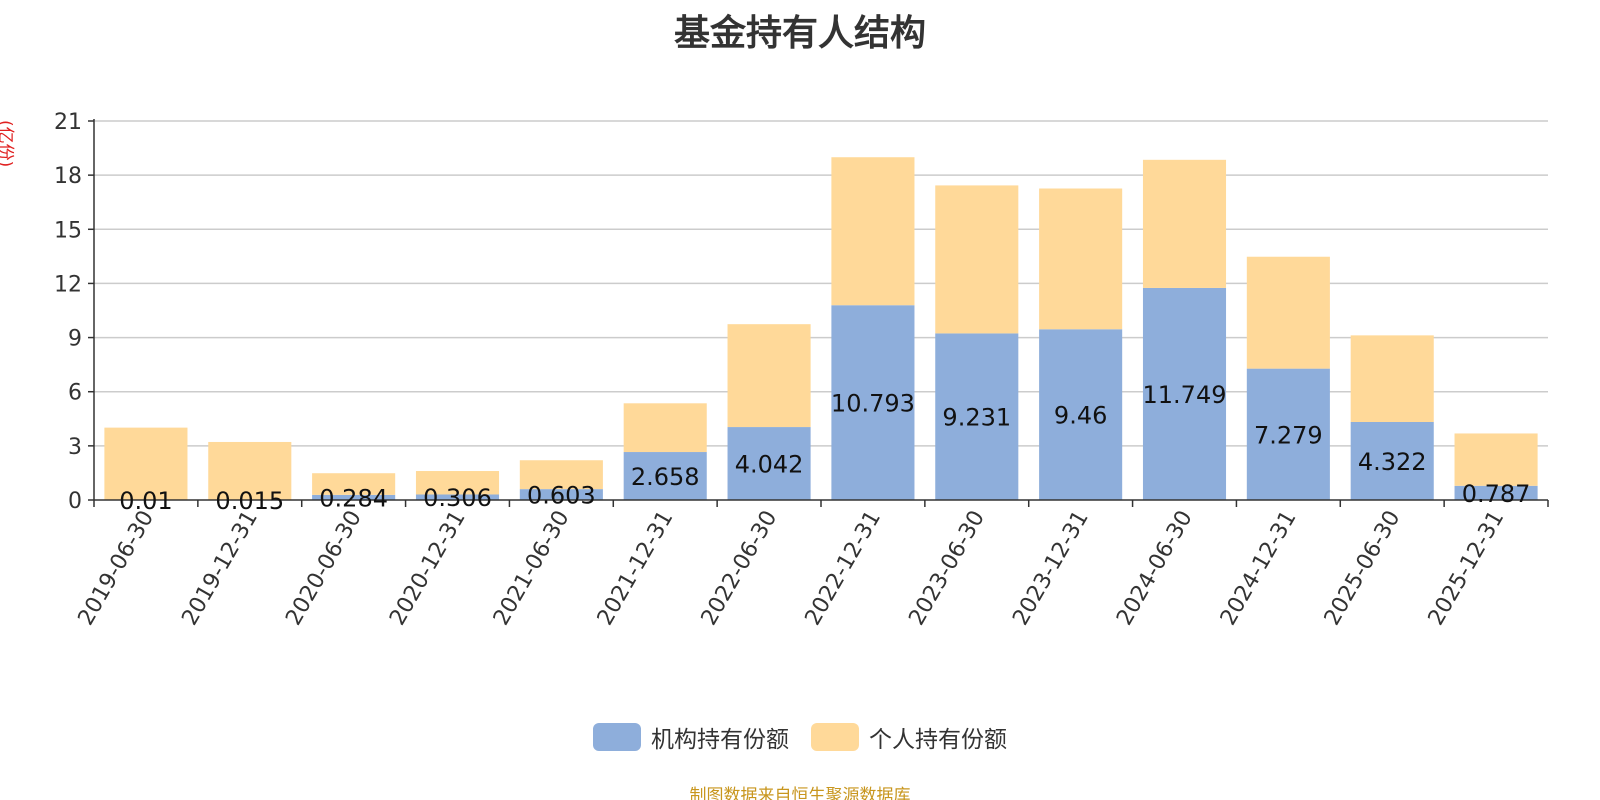  I want to click on bar-value-label: 10.793, so click(873, 404).